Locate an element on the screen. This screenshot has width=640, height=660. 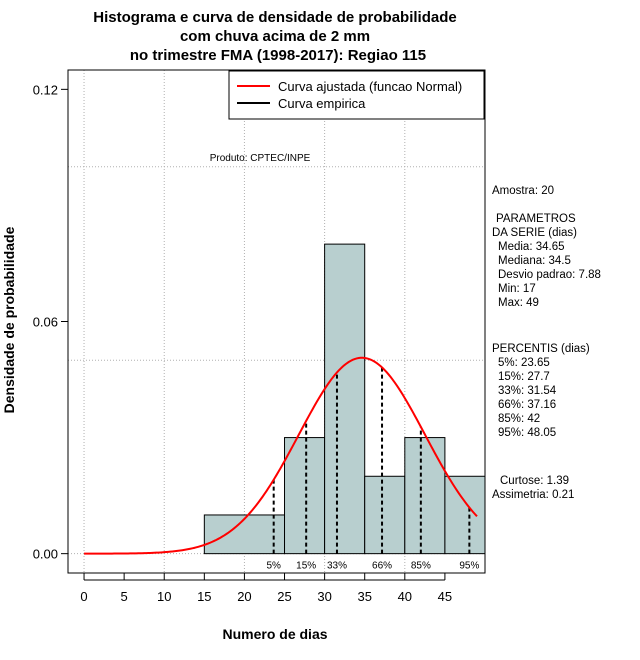
legend-box is located at coordinates (356, 95).